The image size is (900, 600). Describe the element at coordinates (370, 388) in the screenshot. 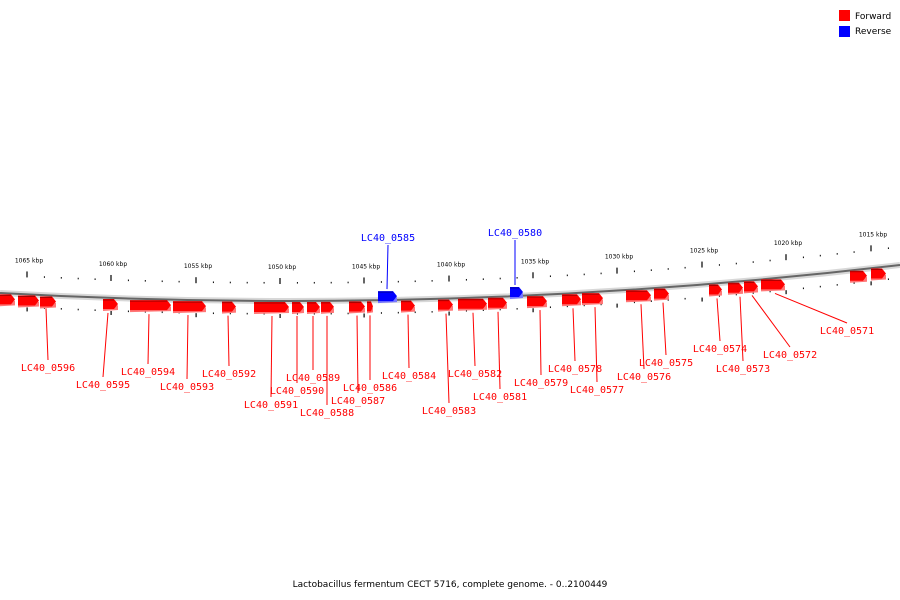

I see `gene-label: LC40_0586` at that location.